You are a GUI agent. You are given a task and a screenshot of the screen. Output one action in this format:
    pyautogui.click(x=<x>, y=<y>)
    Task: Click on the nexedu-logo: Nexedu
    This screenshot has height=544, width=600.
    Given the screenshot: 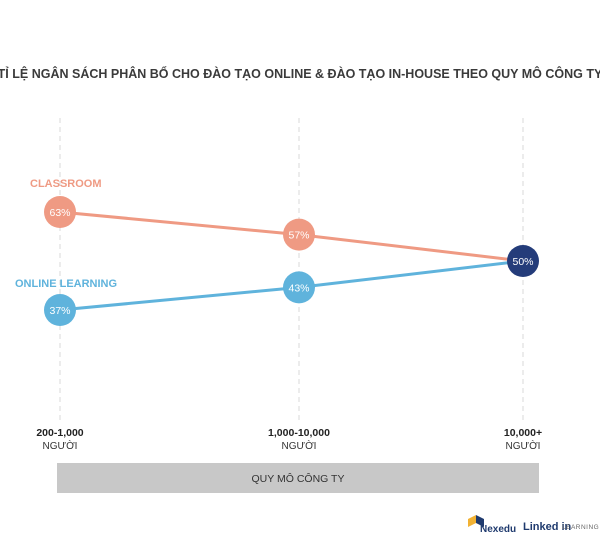 What is the action you would take?
    pyautogui.click(x=492, y=525)
    